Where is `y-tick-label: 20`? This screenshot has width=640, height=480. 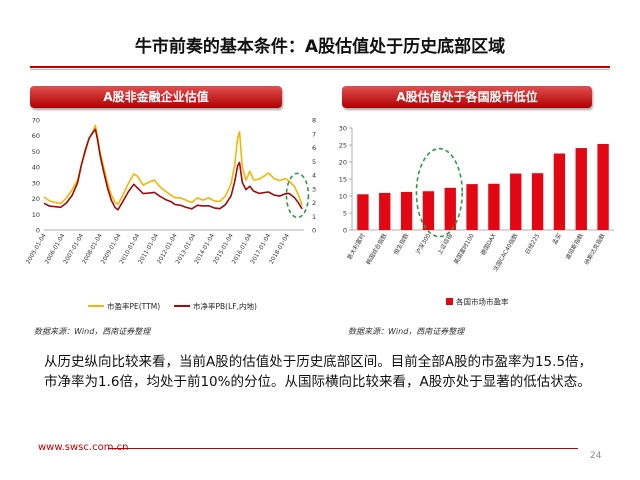 y-tick-label: 20 is located at coordinates (343, 163).